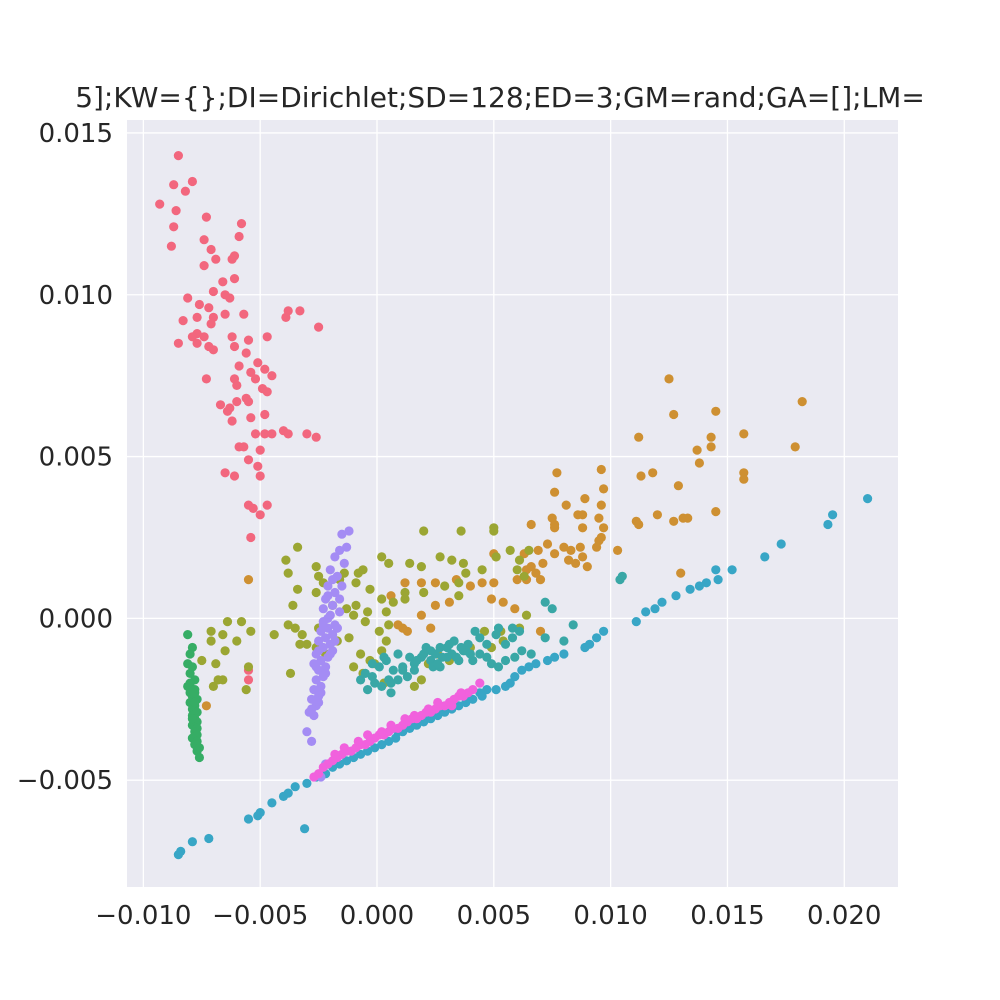 The image size is (1000, 1000). Describe the element at coordinates (143, 916) in the screenshot. I see `x-tick-label: −0.010` at that location.